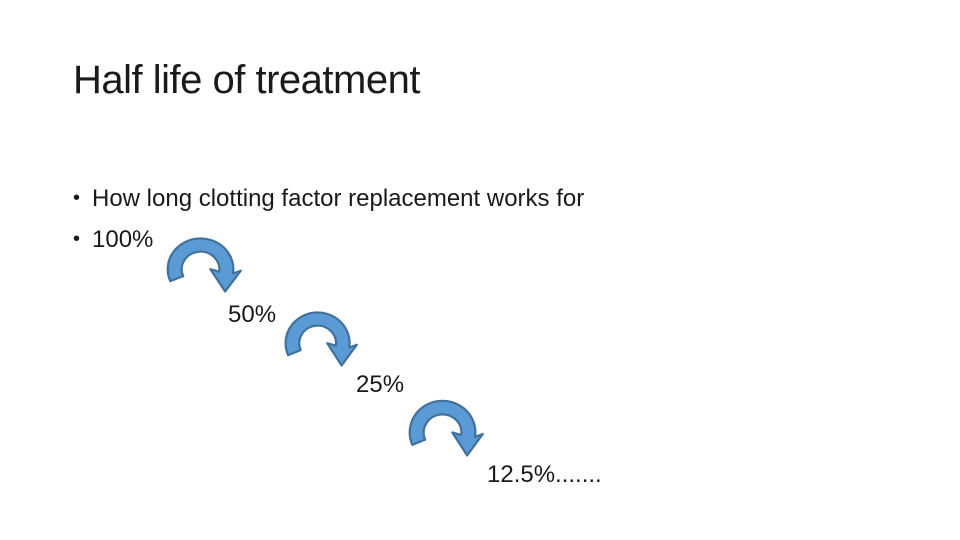 The width and height of the screenshot is (960, 540). Describe the element at coordinates (246, 80) in the screenshot. I see `slide-title: Half life of treatment` at that location.